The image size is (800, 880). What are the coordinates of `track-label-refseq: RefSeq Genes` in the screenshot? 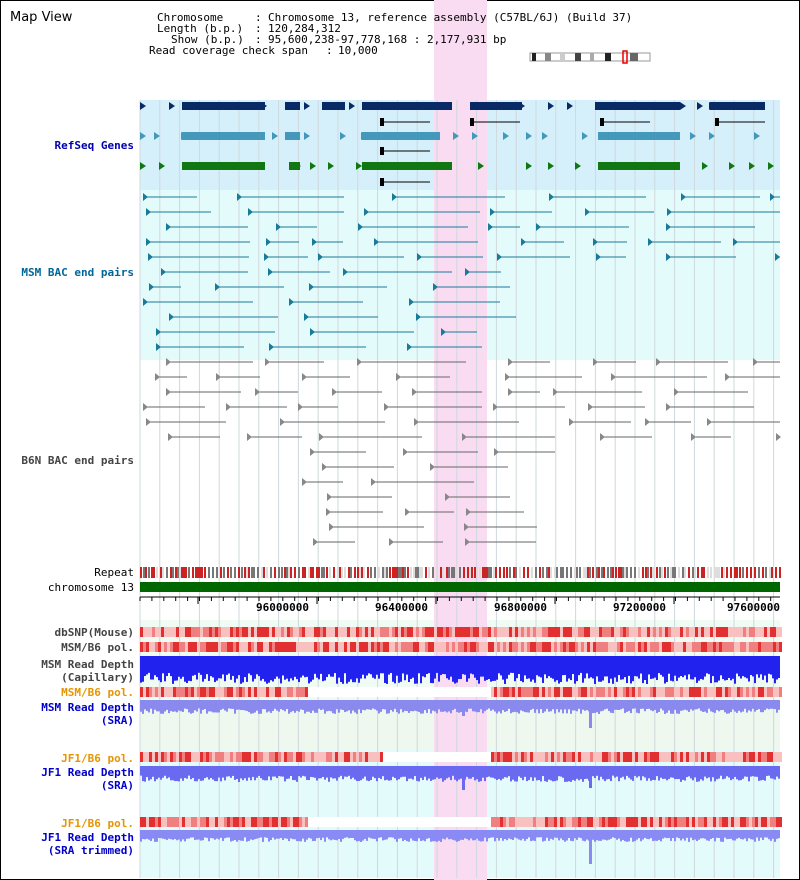 It's located at (94, 145).